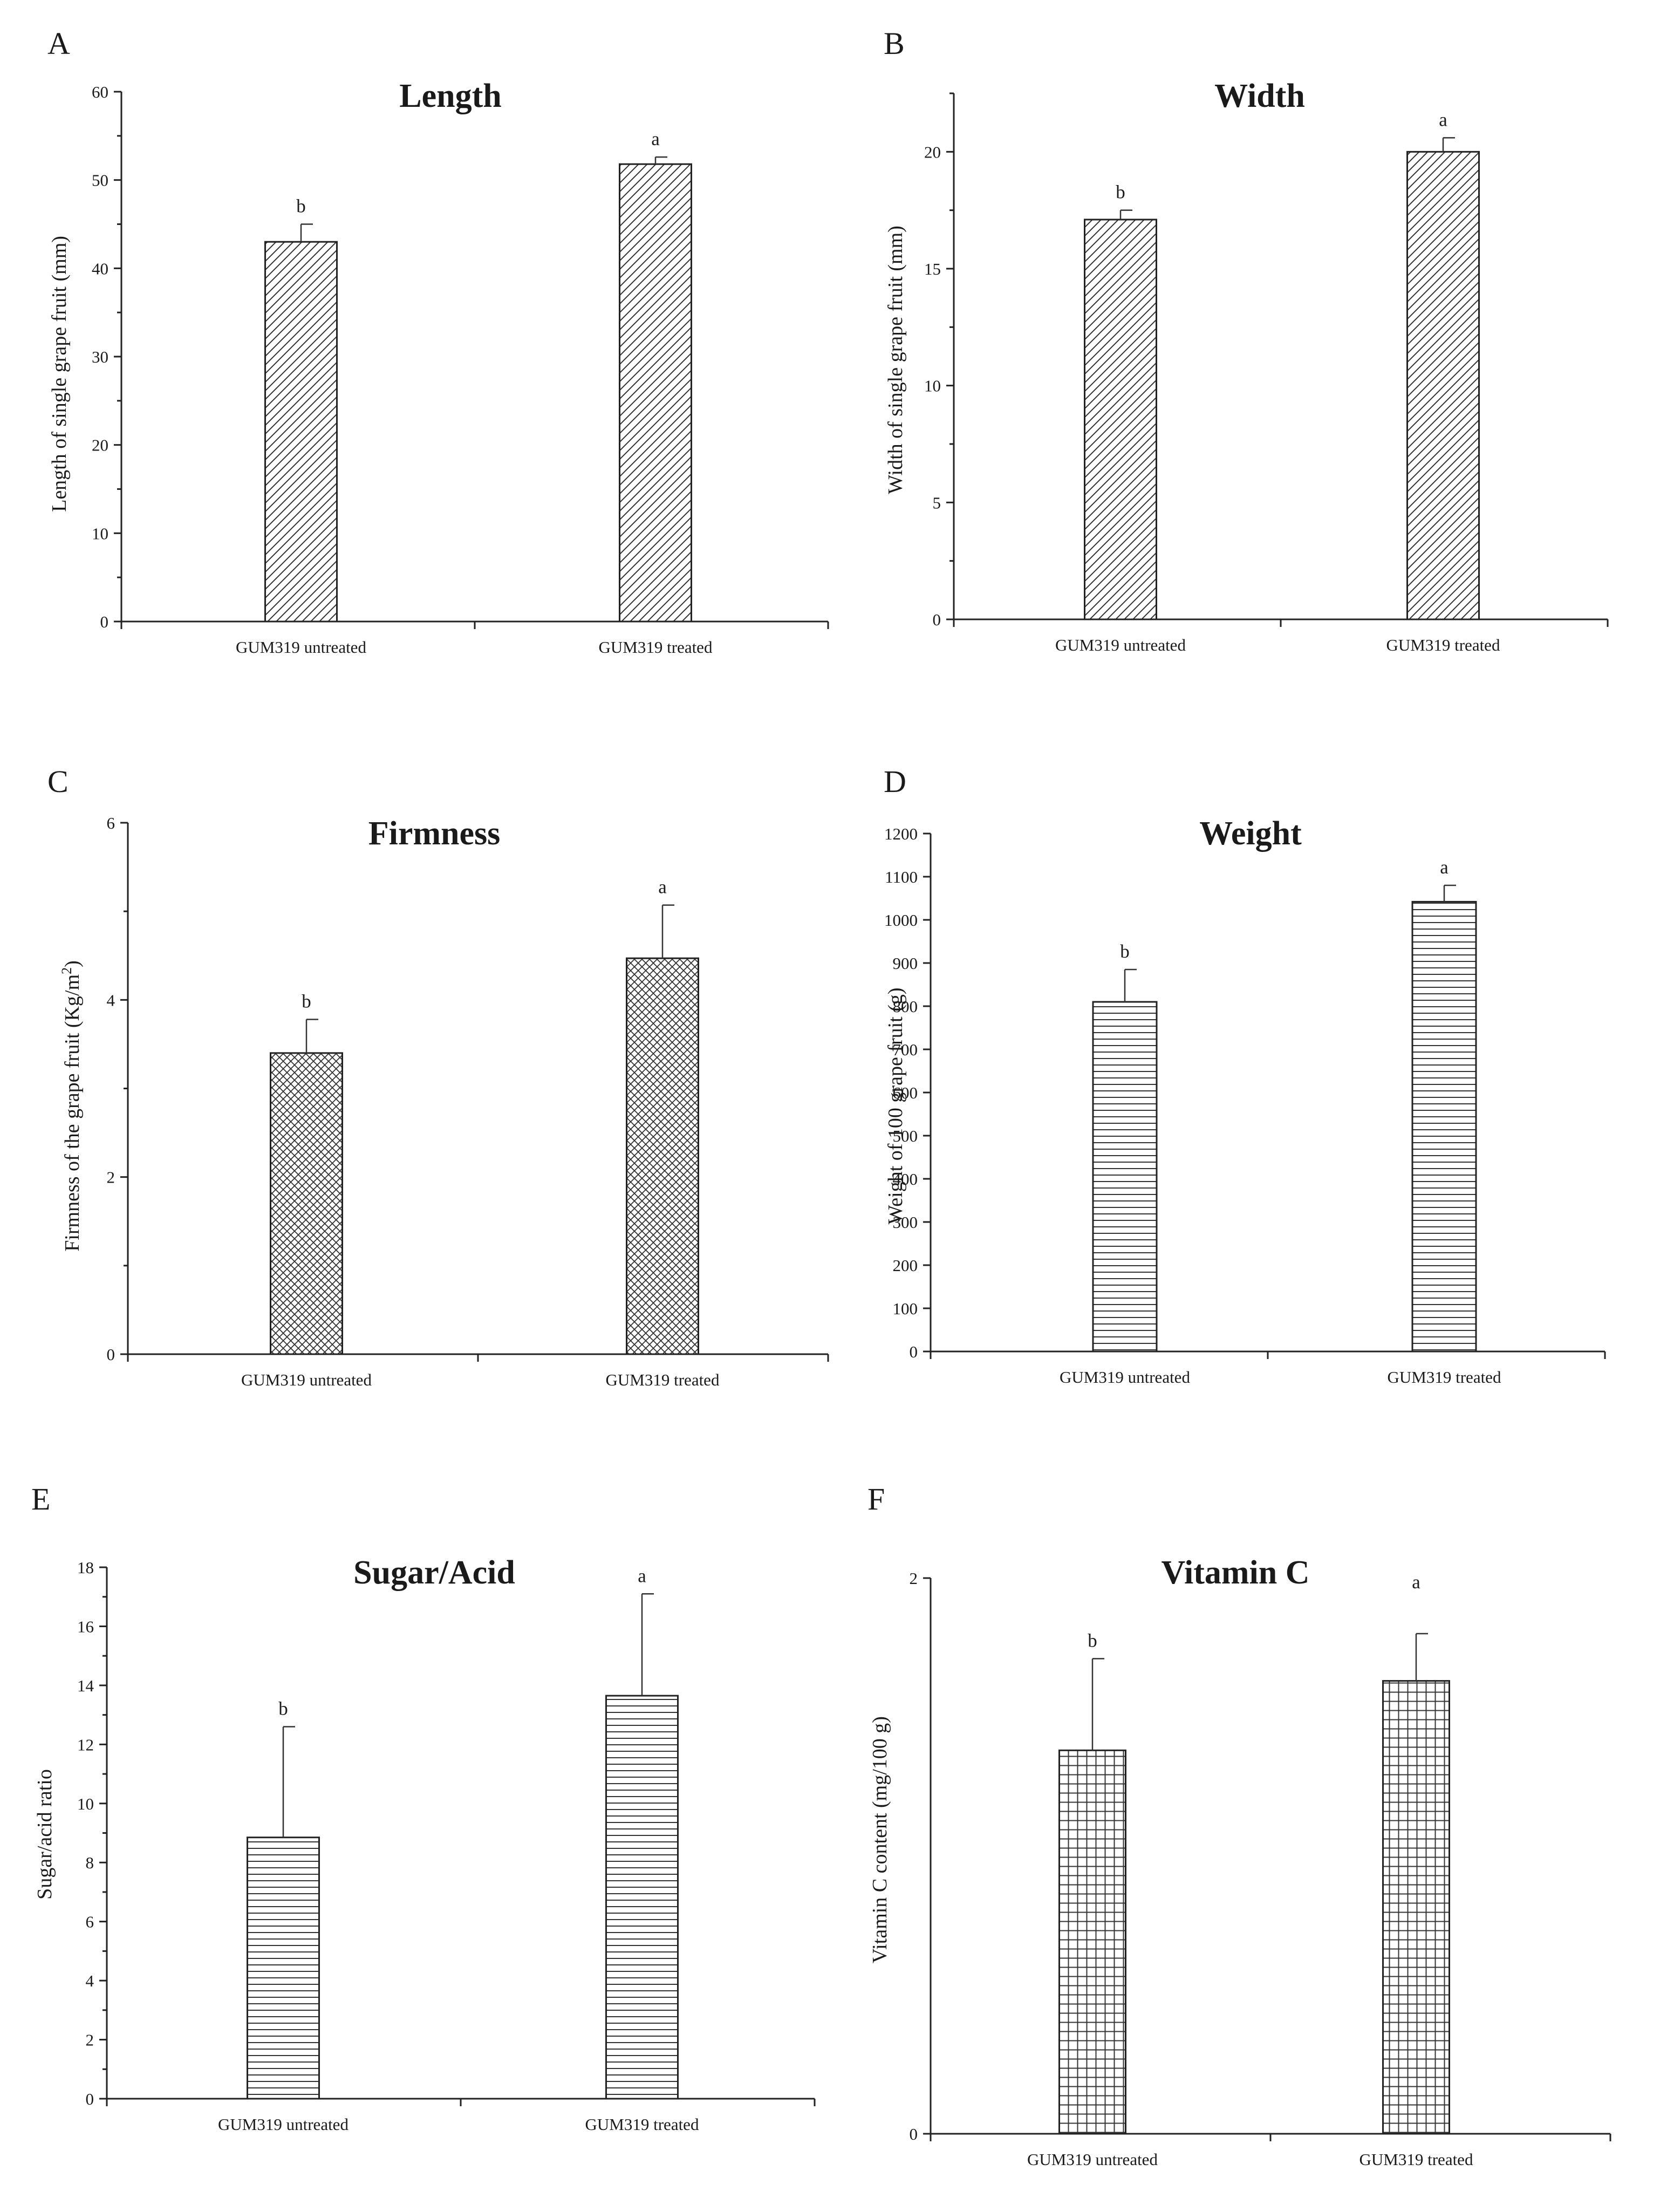 Image resolution: width=1667 pixels, height=2212 pixels. What do you see at coordinates (901, 833) in the screenshot?
I see `y-tick-label: 1200` at bounding box center [901, 833].